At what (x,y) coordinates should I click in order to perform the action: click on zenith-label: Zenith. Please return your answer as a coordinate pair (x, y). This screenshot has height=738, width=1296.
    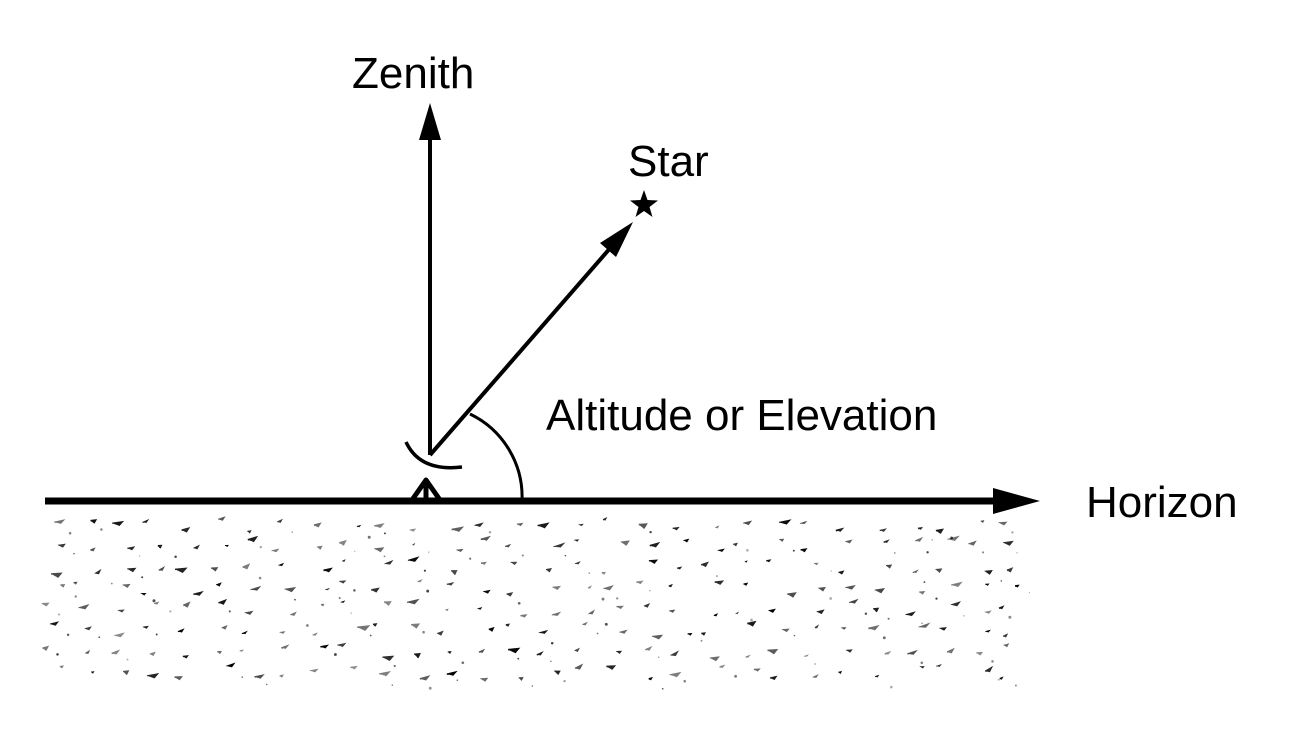
    Looking at the image, I should click on (413, 73).